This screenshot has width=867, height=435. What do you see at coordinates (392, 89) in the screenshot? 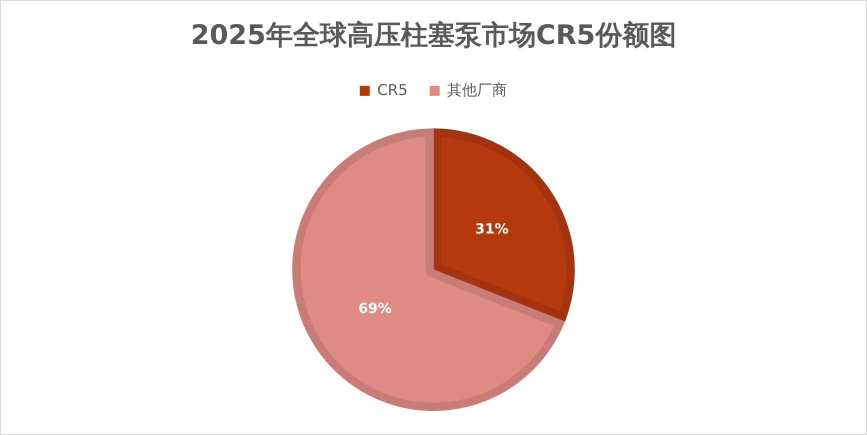
I see `legend-label: CR5` at bounding box center [392, 89].